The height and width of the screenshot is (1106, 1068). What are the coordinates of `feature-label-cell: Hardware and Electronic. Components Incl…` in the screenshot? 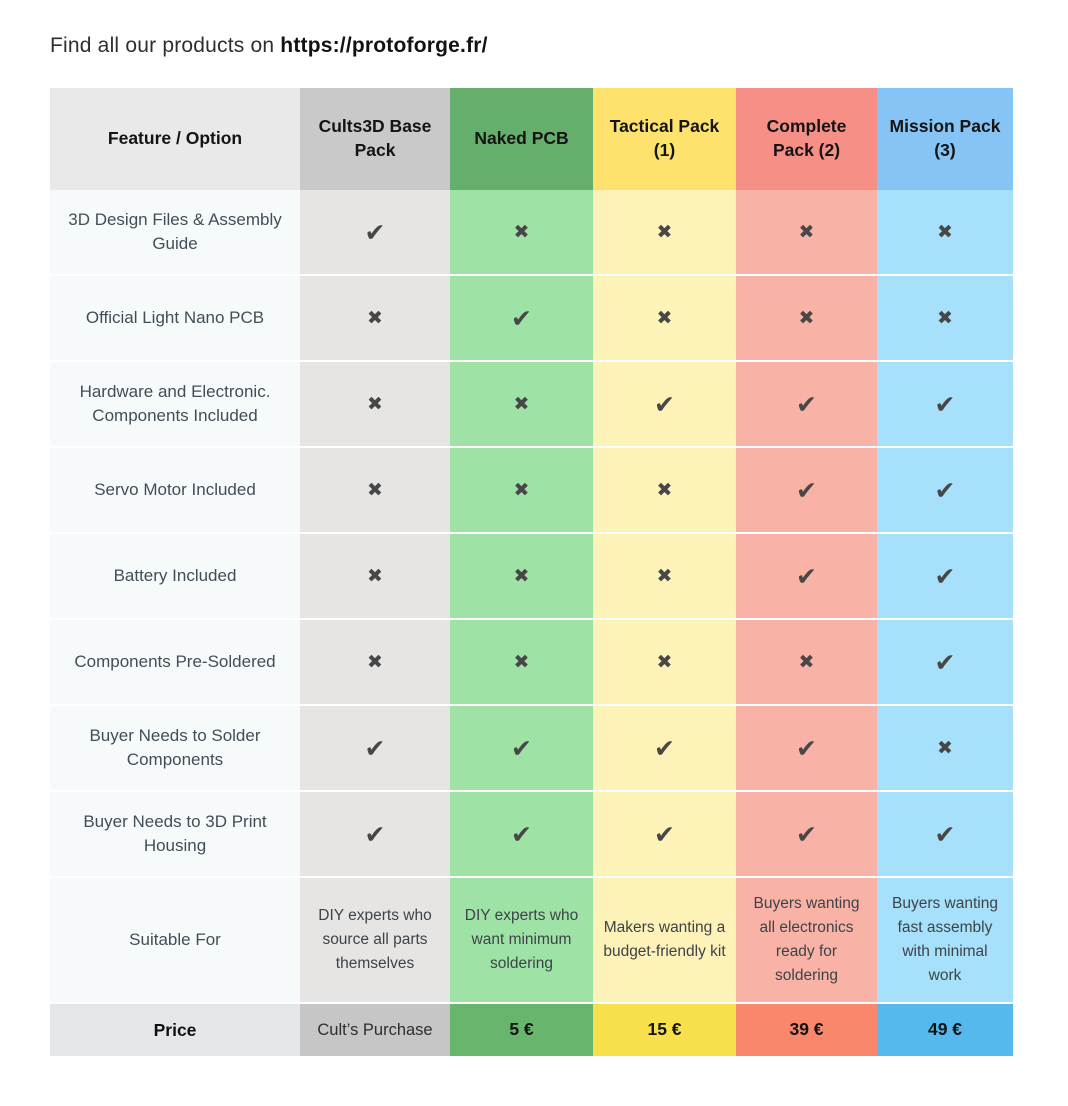 It's located at (175, 405).